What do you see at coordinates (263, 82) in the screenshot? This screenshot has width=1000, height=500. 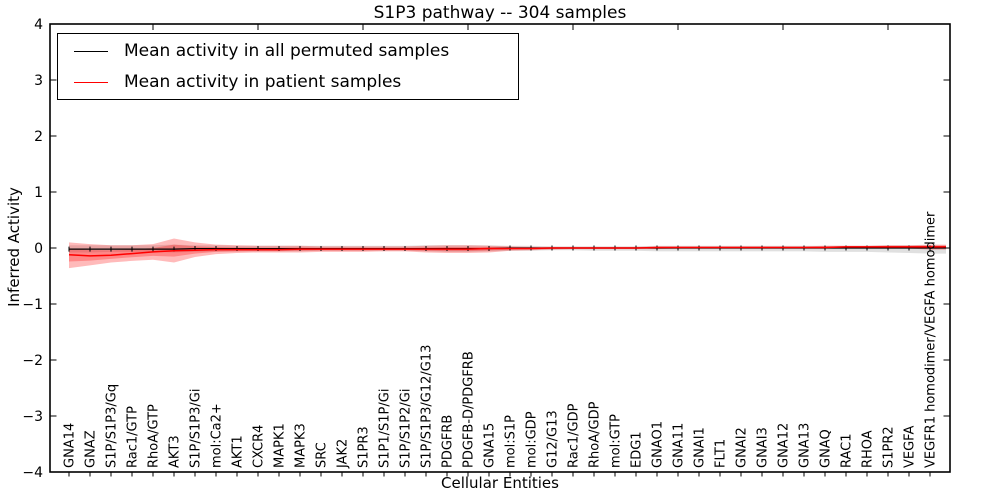 I see `legend-label: Mean activity in patient samples` at bounding box center [263, 82].